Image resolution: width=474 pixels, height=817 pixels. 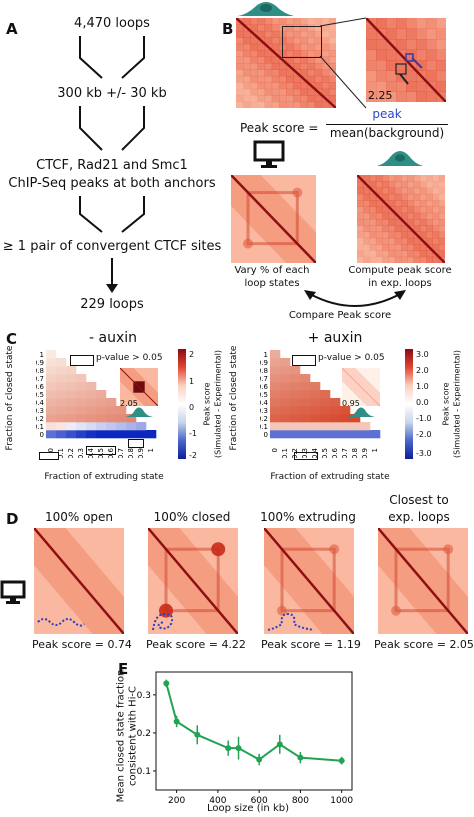 I want to click on panel-a-label: A, so click(x=12, y=29).